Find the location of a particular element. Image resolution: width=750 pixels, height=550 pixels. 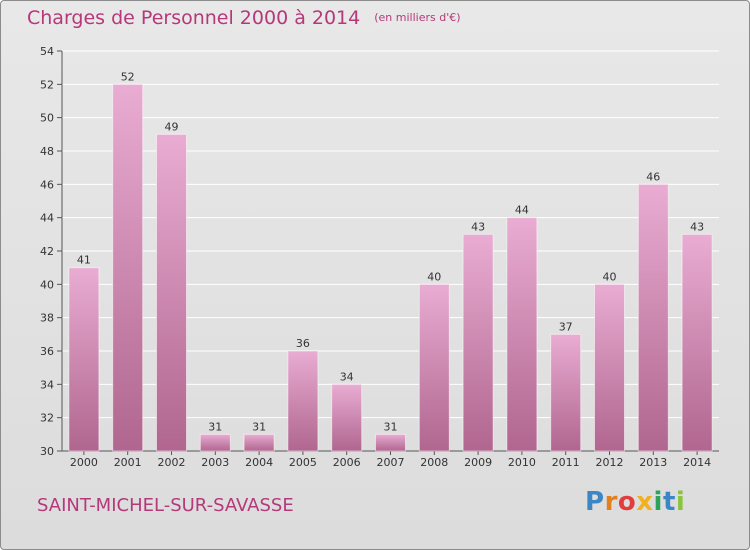

bar-2013 is located at coordinates (653, 317).